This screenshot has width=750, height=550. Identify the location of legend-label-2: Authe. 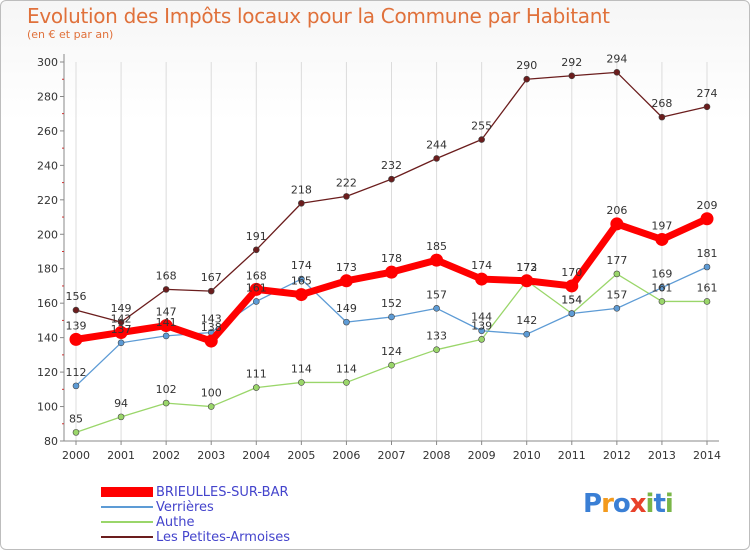
(175, 522).